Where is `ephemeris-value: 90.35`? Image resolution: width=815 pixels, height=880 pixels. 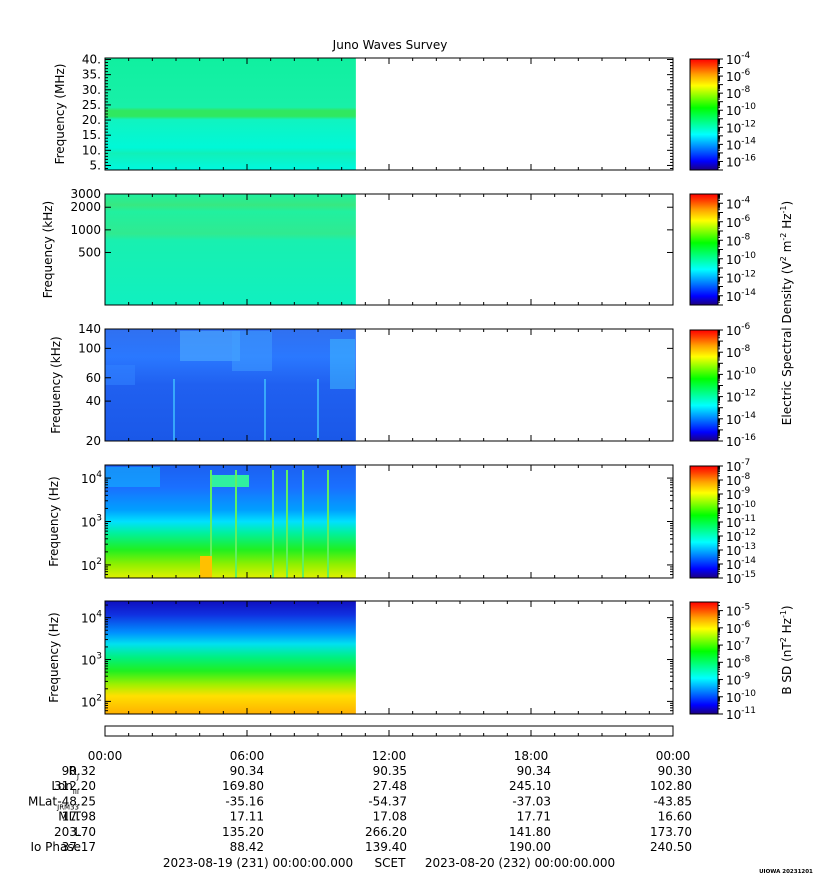
ephemeris-value: 90.35 is located at coordinates (390, 771).